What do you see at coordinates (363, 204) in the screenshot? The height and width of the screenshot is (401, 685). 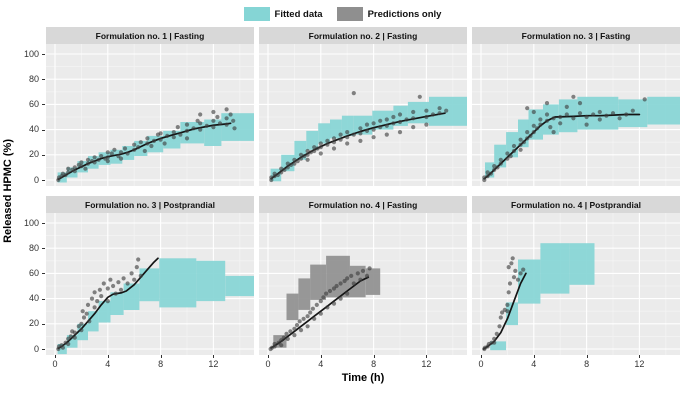 I see `facet-strip: Formulation no. 4 | Fasting` at bounding box center [363, 204].